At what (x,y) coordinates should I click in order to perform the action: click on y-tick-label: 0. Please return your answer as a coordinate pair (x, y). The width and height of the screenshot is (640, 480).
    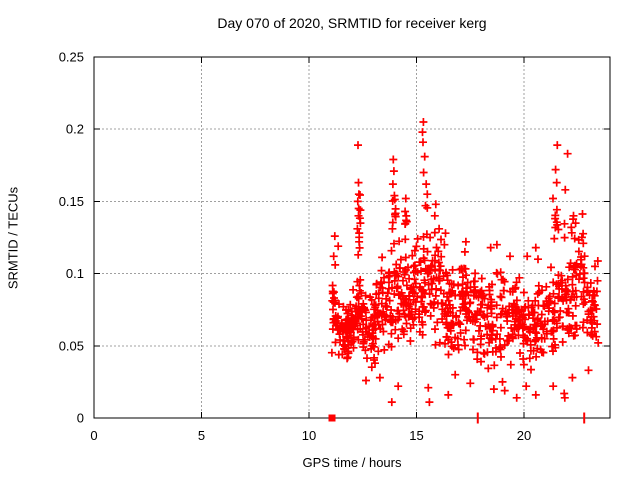
    Looking at the image, I should click on (80, 418).